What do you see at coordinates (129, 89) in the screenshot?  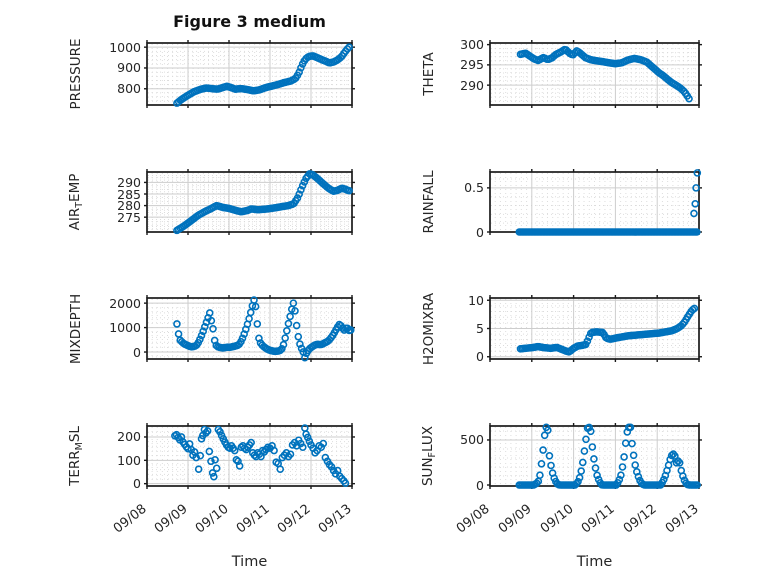 I see `pressure-ytick-label: 800` at bounding box center [129, 89].